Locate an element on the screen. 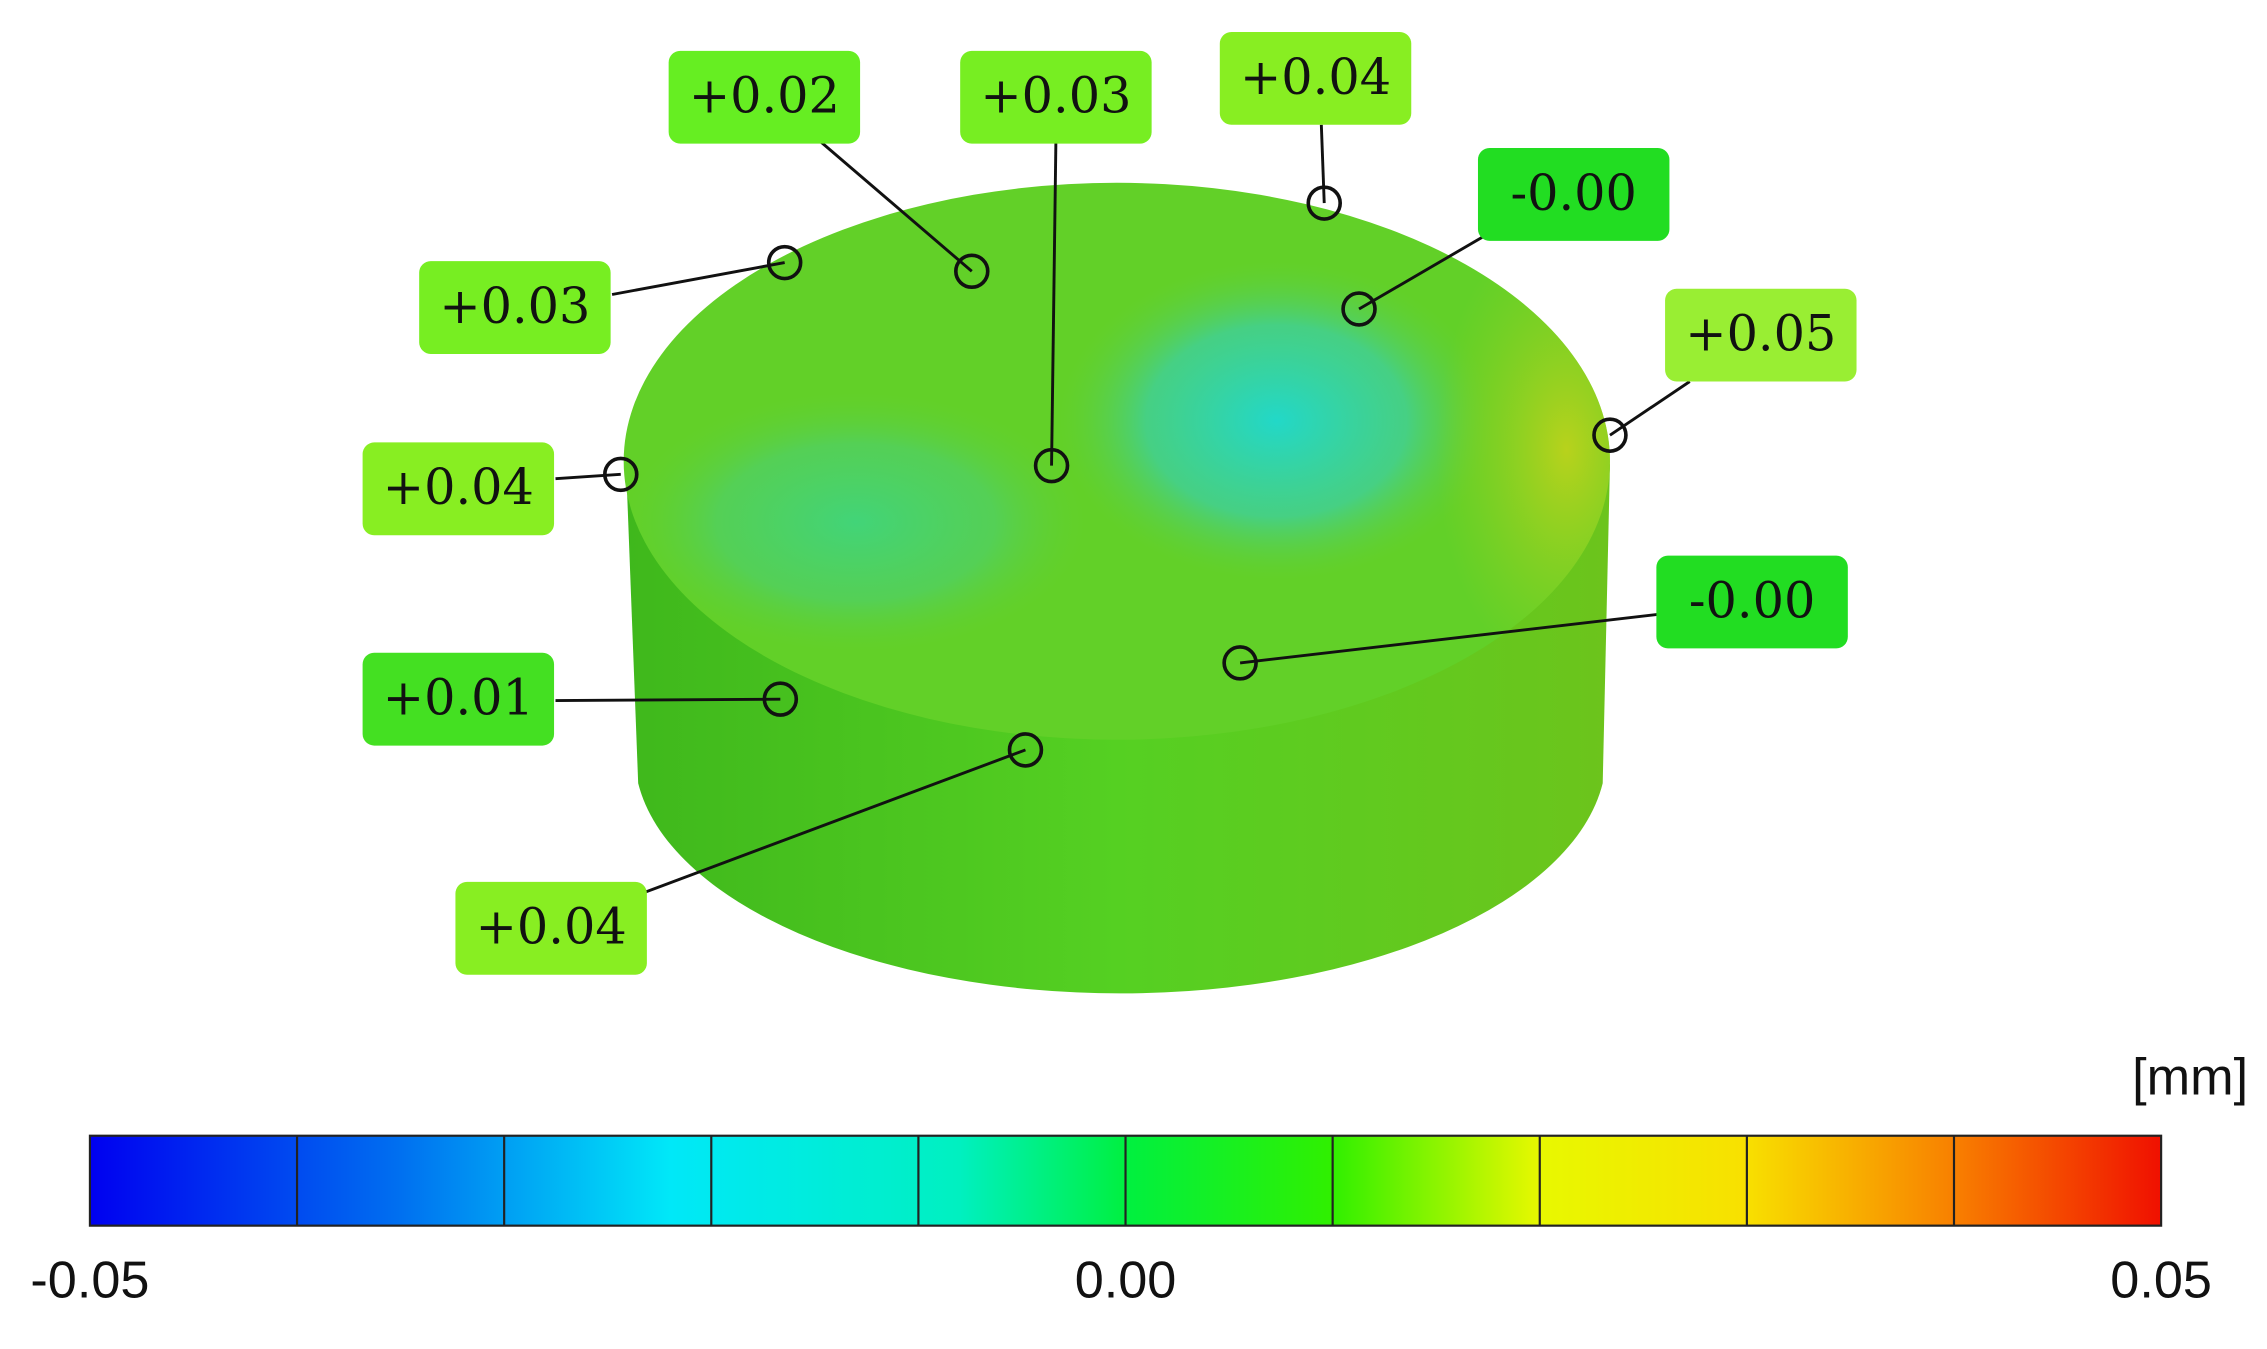 Image resolution: width=2267 pixels, height=1349 pixels. callout-label: +0.02 is located at coordinates (764, 96).